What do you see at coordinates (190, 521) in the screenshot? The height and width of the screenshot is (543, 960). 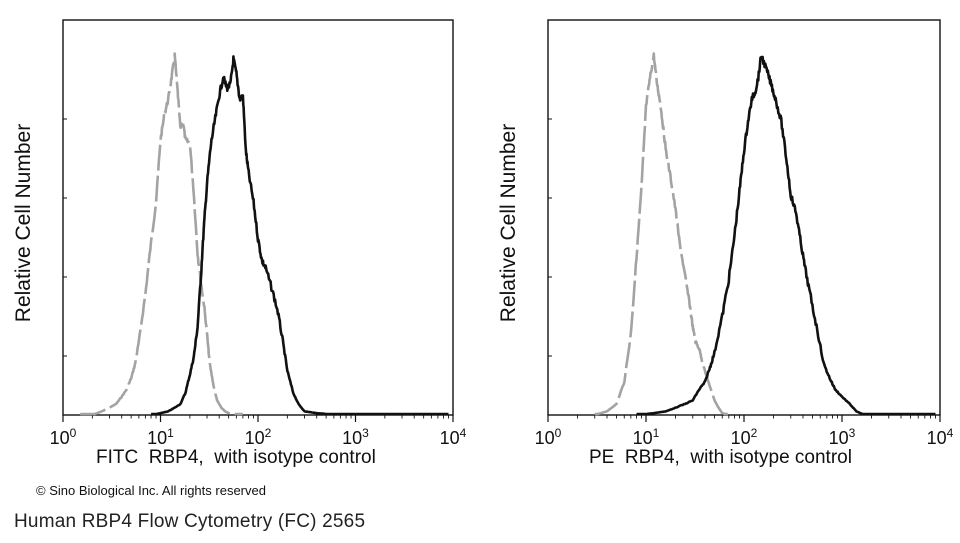 I see `figure-caption: Human RBP4 Flow Cytometry (FC) 2565` at bounding box center [190, 521].